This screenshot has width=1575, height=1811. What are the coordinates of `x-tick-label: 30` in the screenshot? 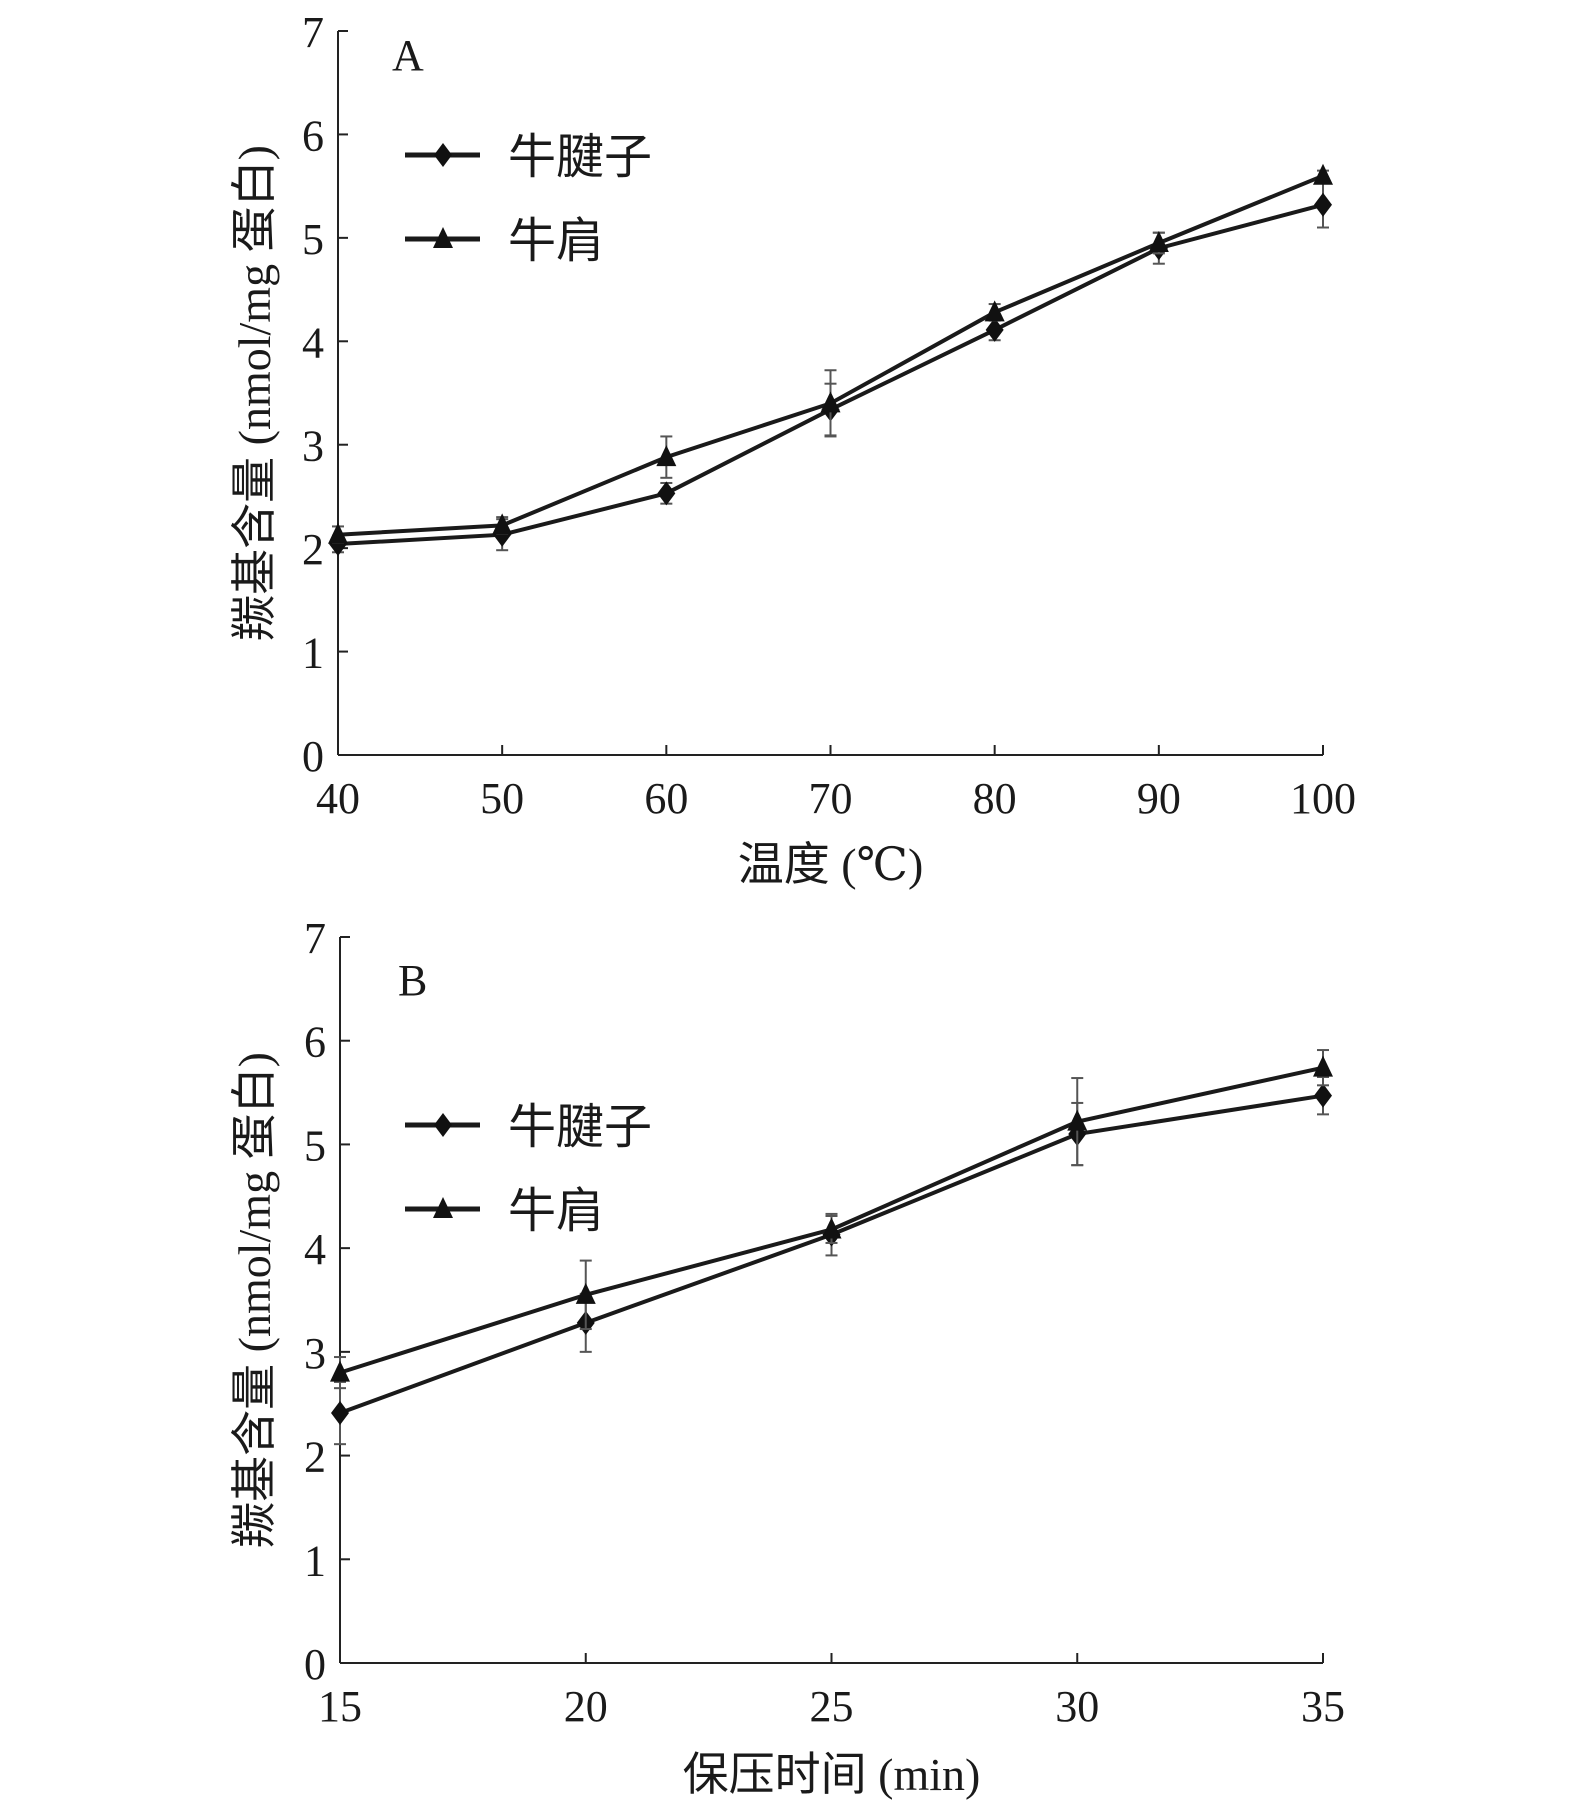 It's located at (1077, 1706).